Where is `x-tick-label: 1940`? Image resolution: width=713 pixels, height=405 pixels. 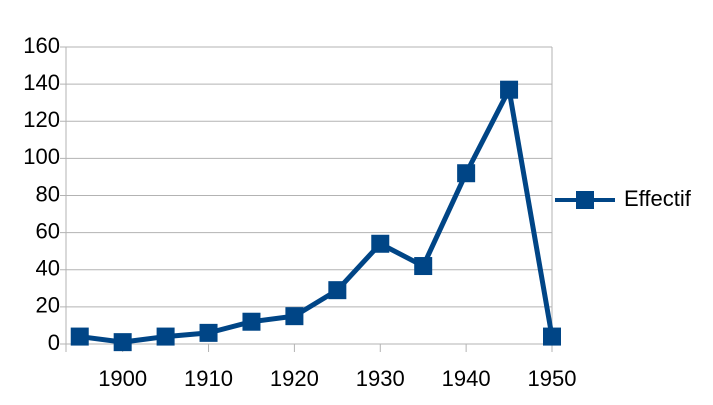
x-tick-label: 1940 is located at coordinates (466, 378).